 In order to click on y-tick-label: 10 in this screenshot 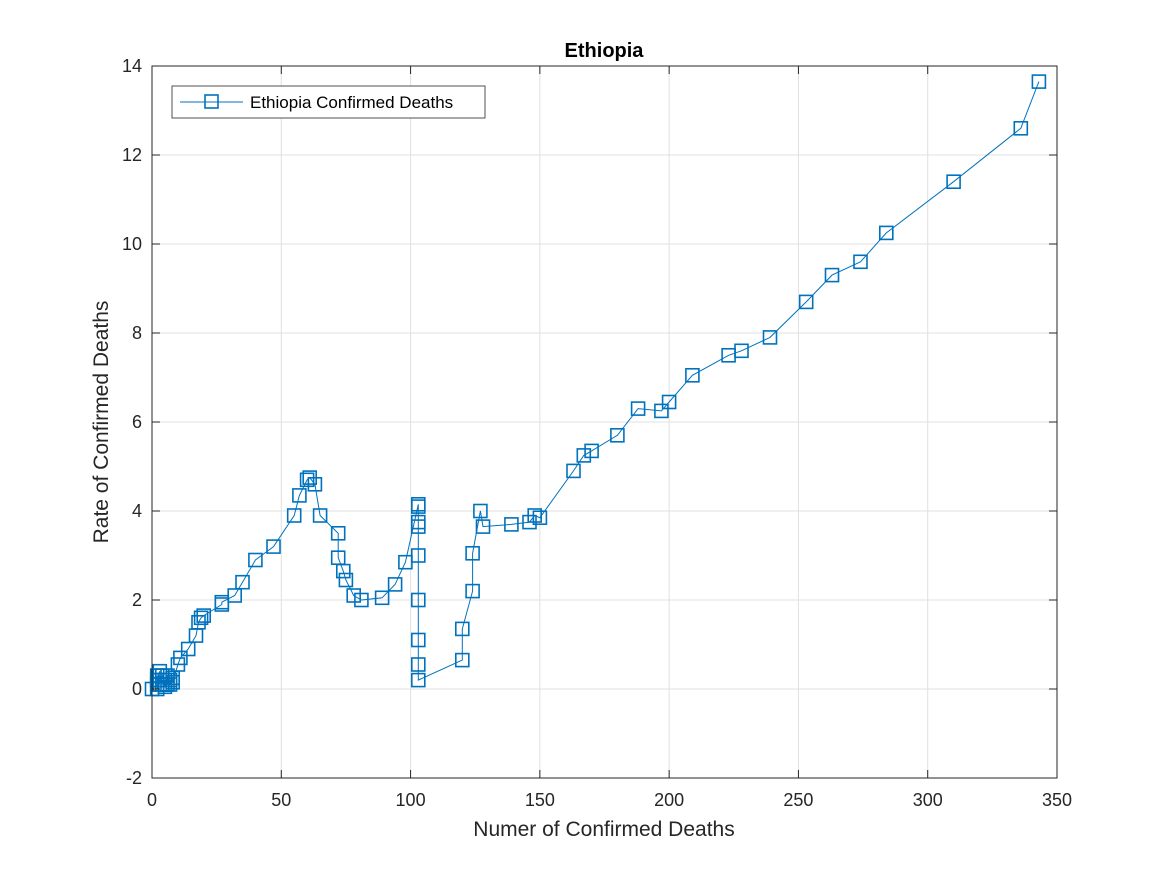, I will do `click(132, 244)`.